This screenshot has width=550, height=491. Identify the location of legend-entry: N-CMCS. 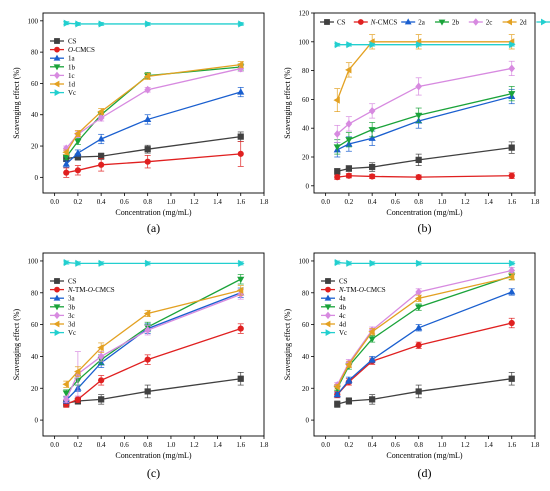
(384, 23).